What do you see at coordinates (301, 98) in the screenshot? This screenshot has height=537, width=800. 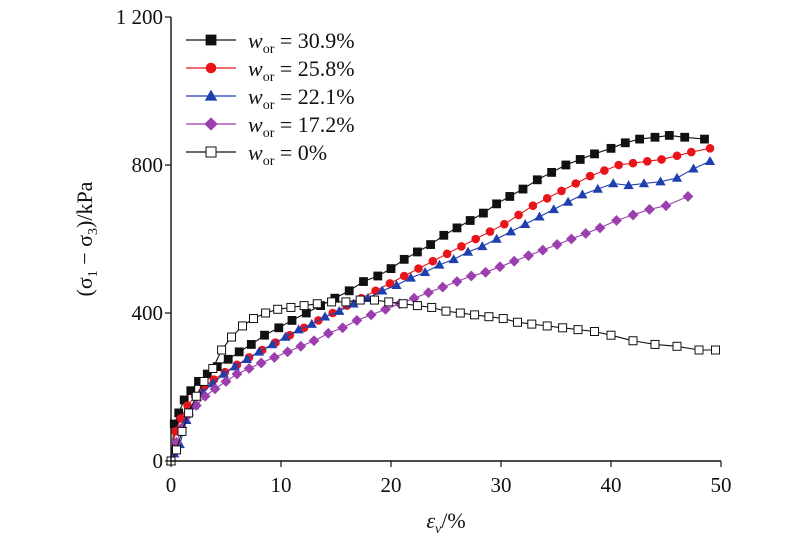 I see `legend-label: wor = 22.1%` at bounding box center [301, 98].